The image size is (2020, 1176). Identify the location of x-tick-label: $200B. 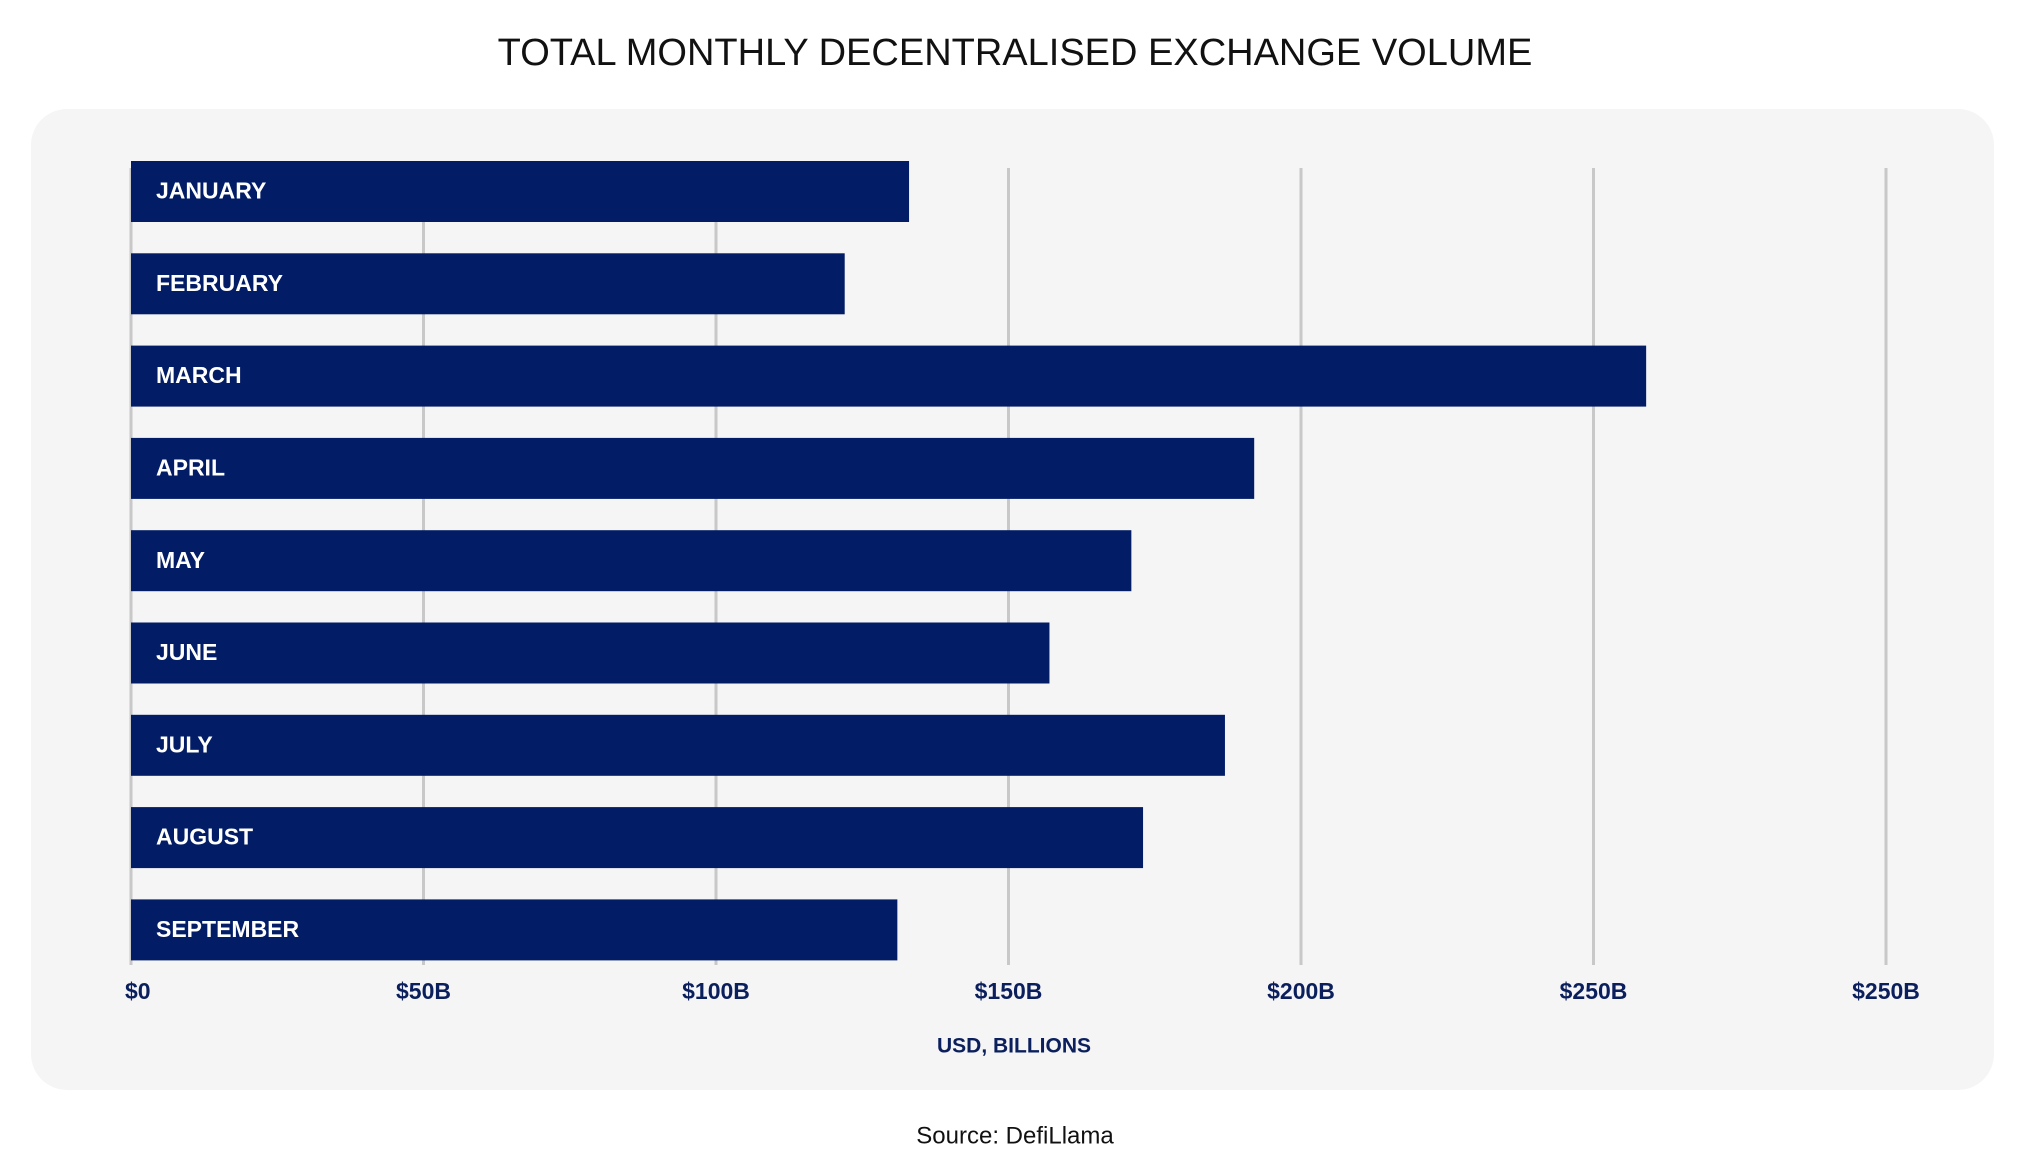
(1301, 991).